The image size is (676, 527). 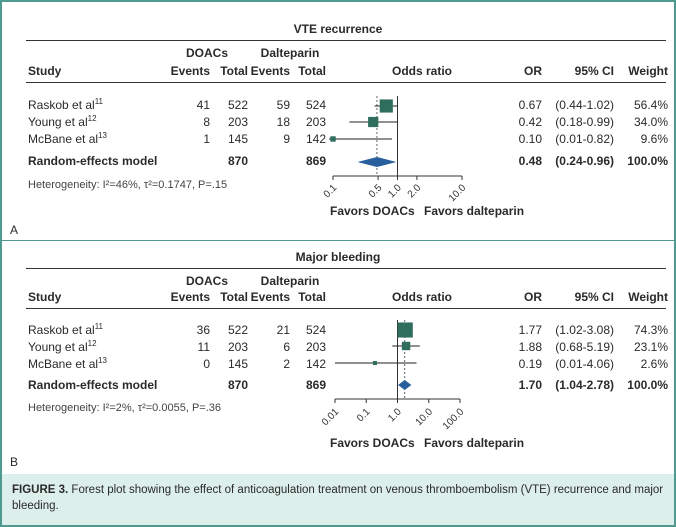 What do you see at coordinates (124, 408) in the screenshot?
I see `heterogeneity-text: Heterogeneity: I²=2%, τ²=0.0055, P=.36` at bounding box center [124, 408].